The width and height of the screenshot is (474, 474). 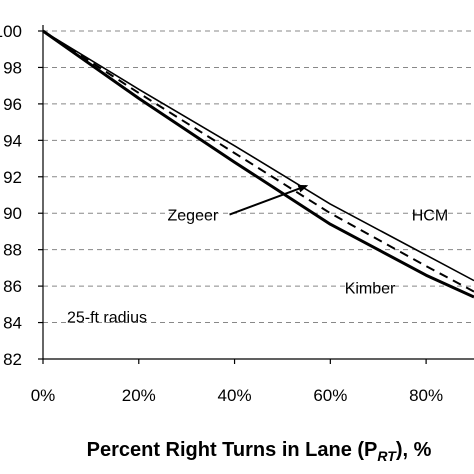 What do you see at coordinates (12, 359) in the screenshot?
I see `y-tick-label: 82` at bounding box center [12, 359].